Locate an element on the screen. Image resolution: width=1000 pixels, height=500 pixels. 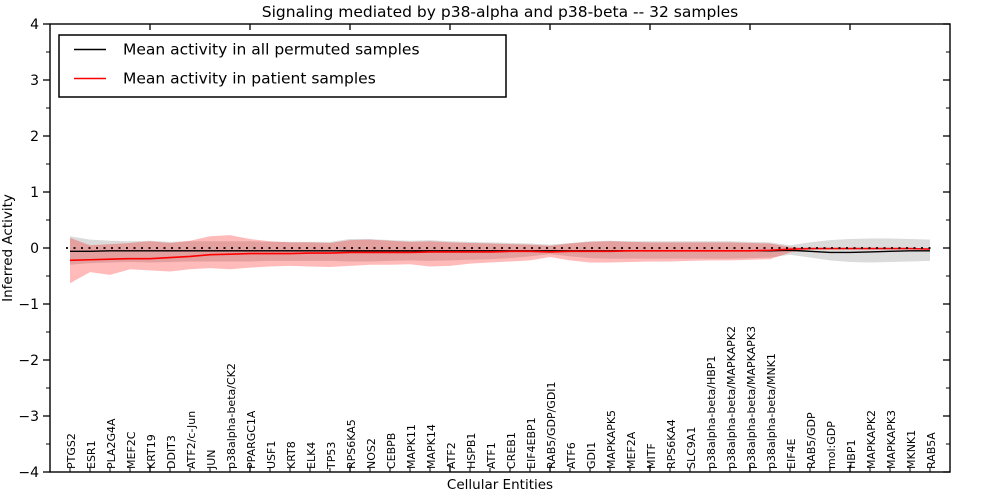
legend-label-patient-samples: Mean activity in patient samples is located at coordinates (249, 79).